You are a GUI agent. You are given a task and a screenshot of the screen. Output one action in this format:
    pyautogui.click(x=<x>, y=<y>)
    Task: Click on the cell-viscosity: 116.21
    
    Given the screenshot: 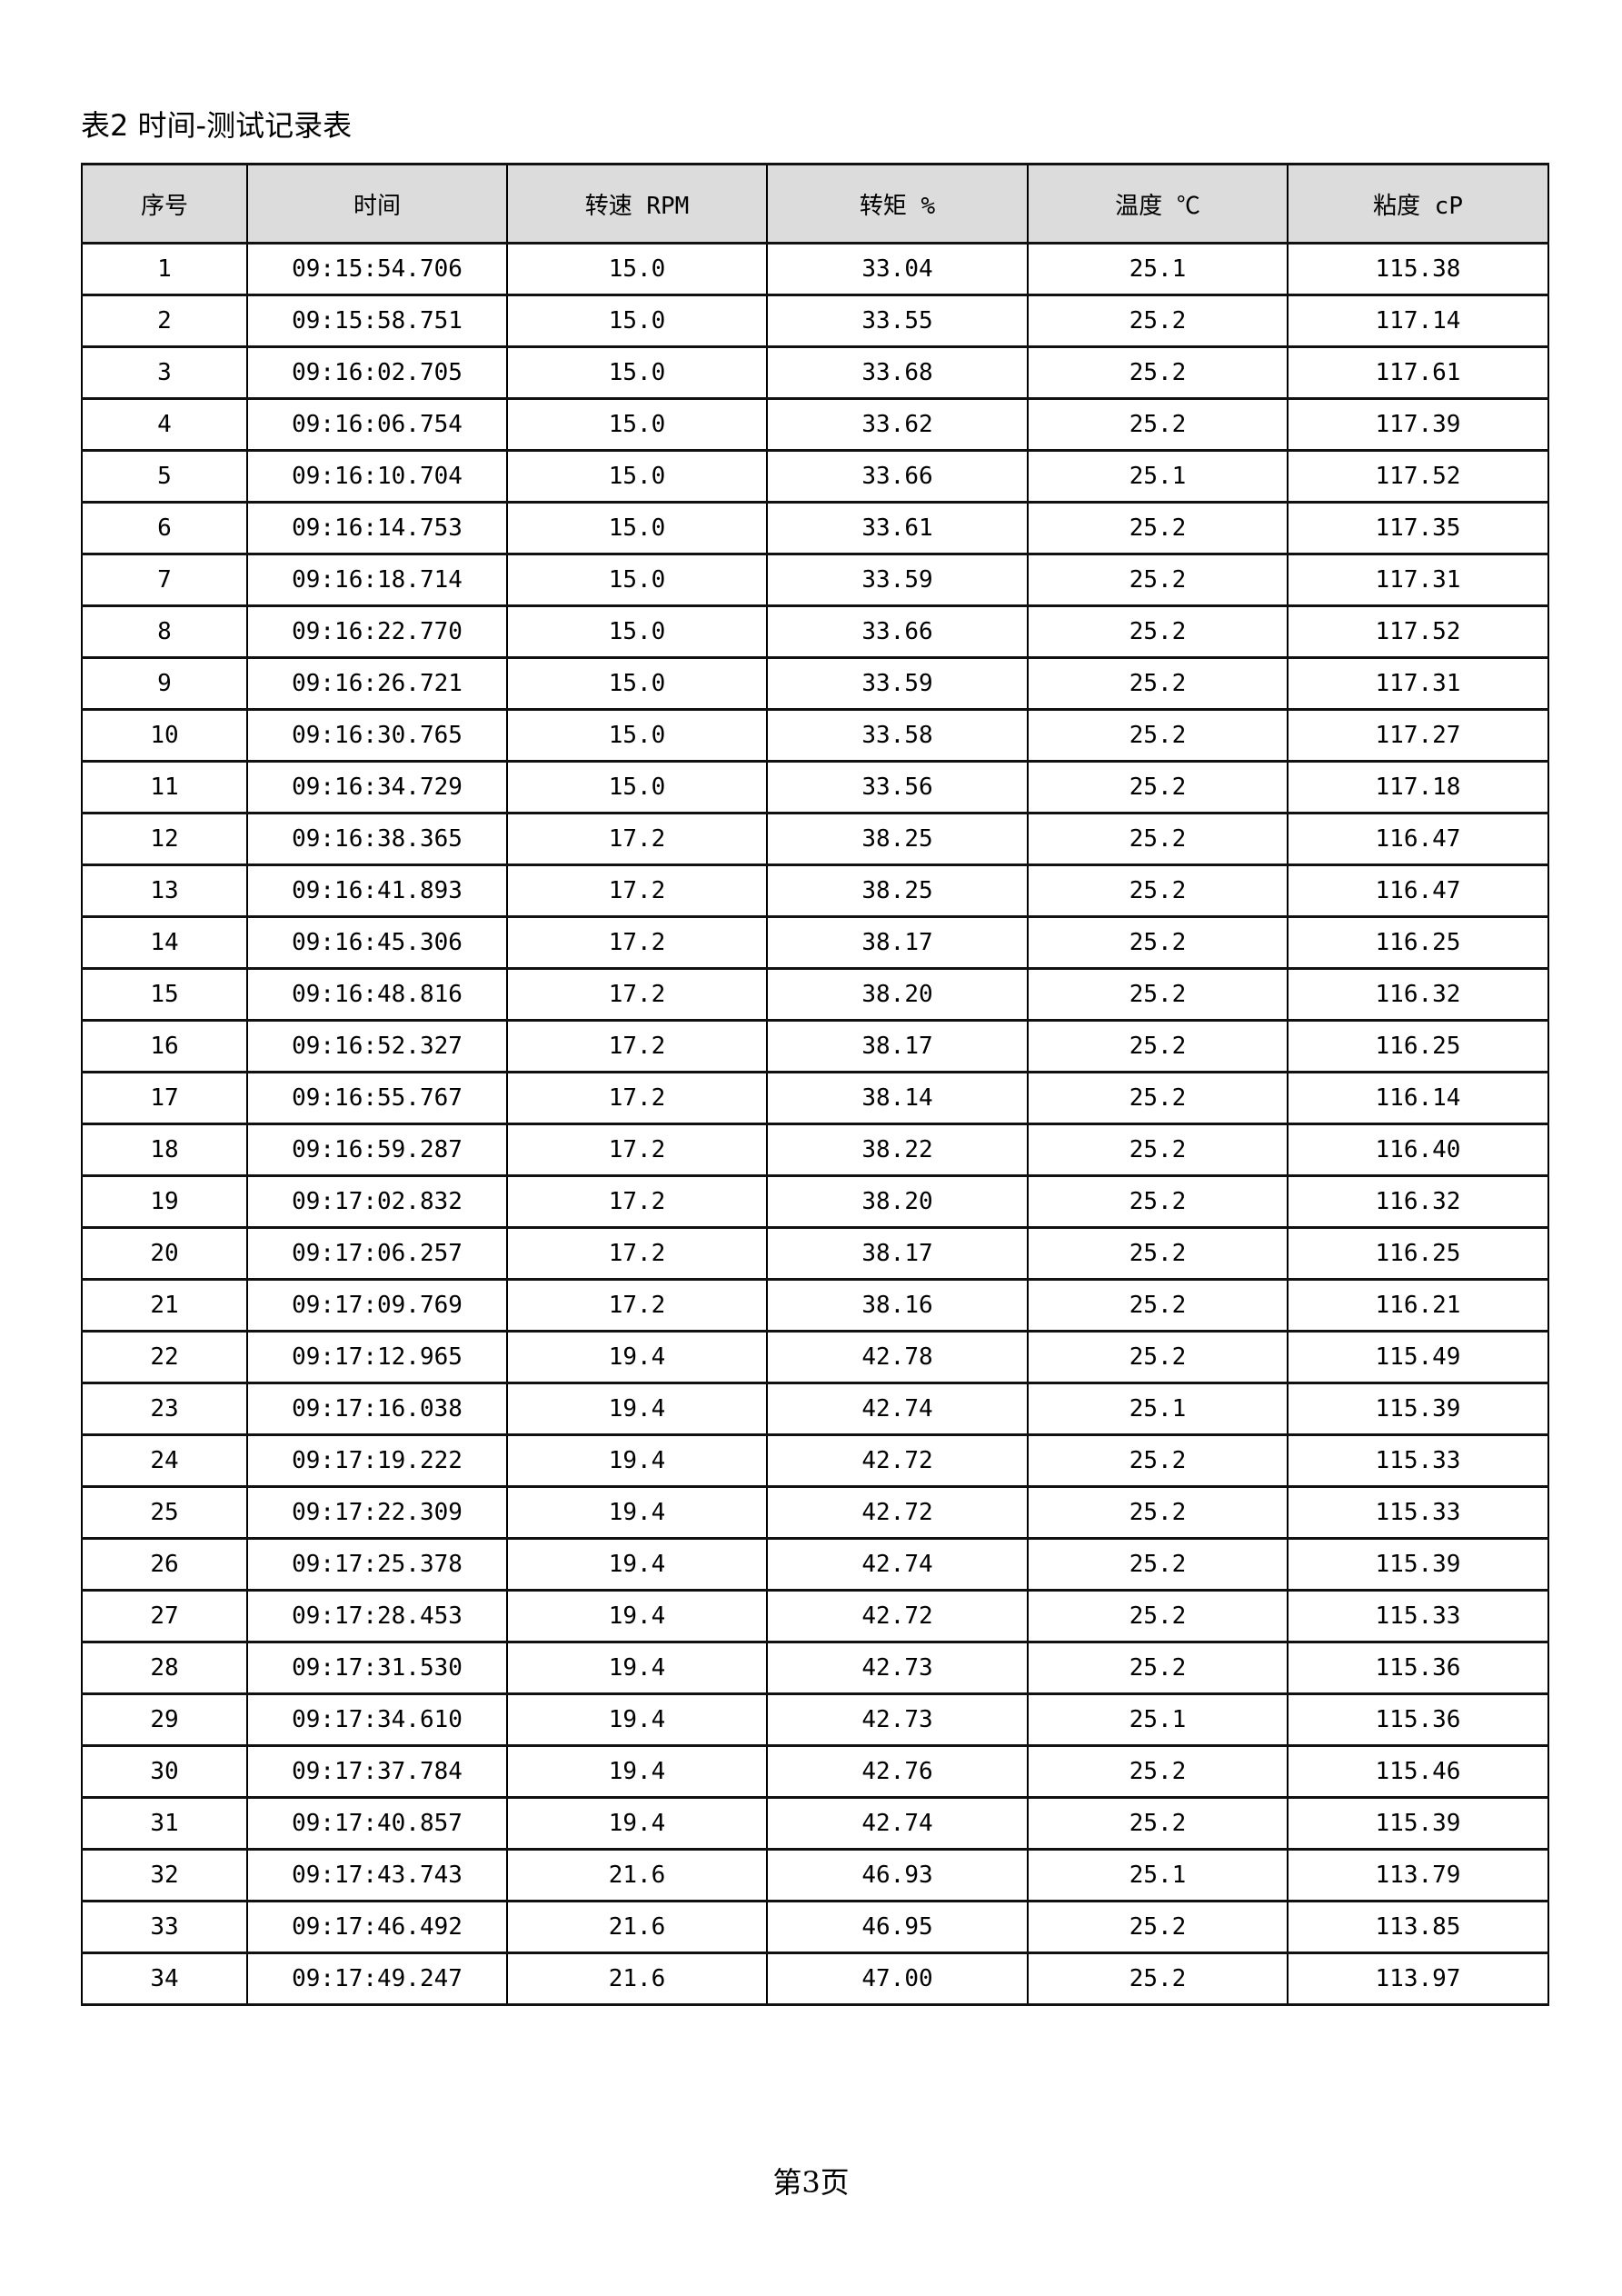 What is the action you would take?
    pyautogui.click(x=1418, y=1305)
    